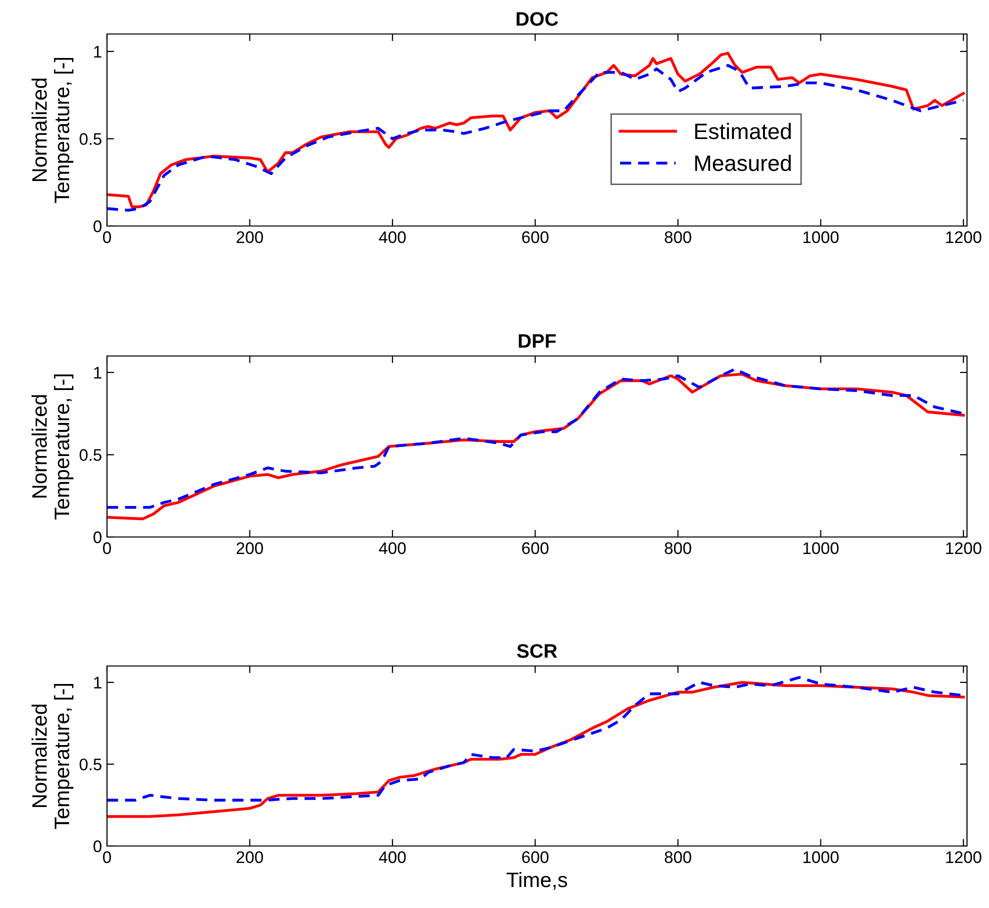 This screenshot has width=989, height=908. Describe the element at coordinates (537, 881) in the screenshot. I see `x-axis-title: Time,s` at that location.